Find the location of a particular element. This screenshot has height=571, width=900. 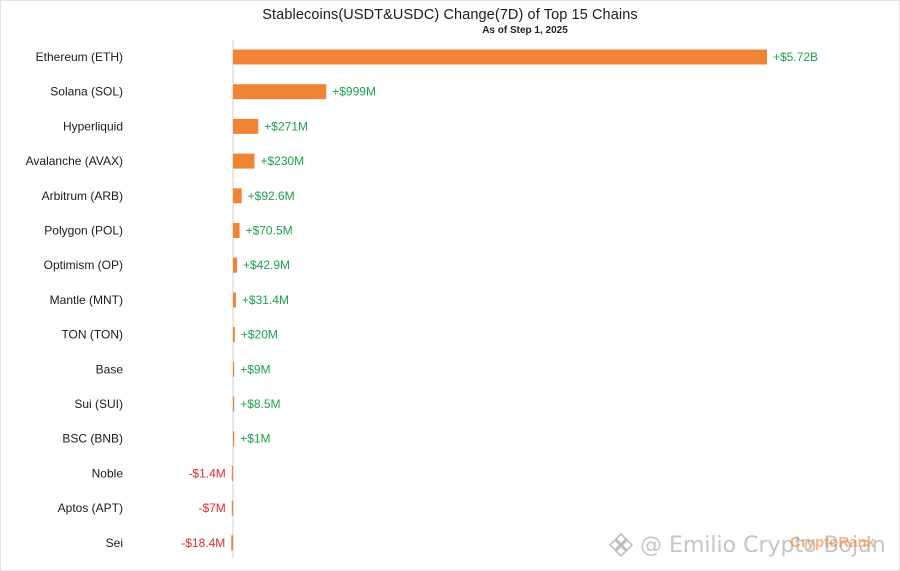

chart-subtitle: As of Step 1, 2025 is located at coordinates (525, 30).